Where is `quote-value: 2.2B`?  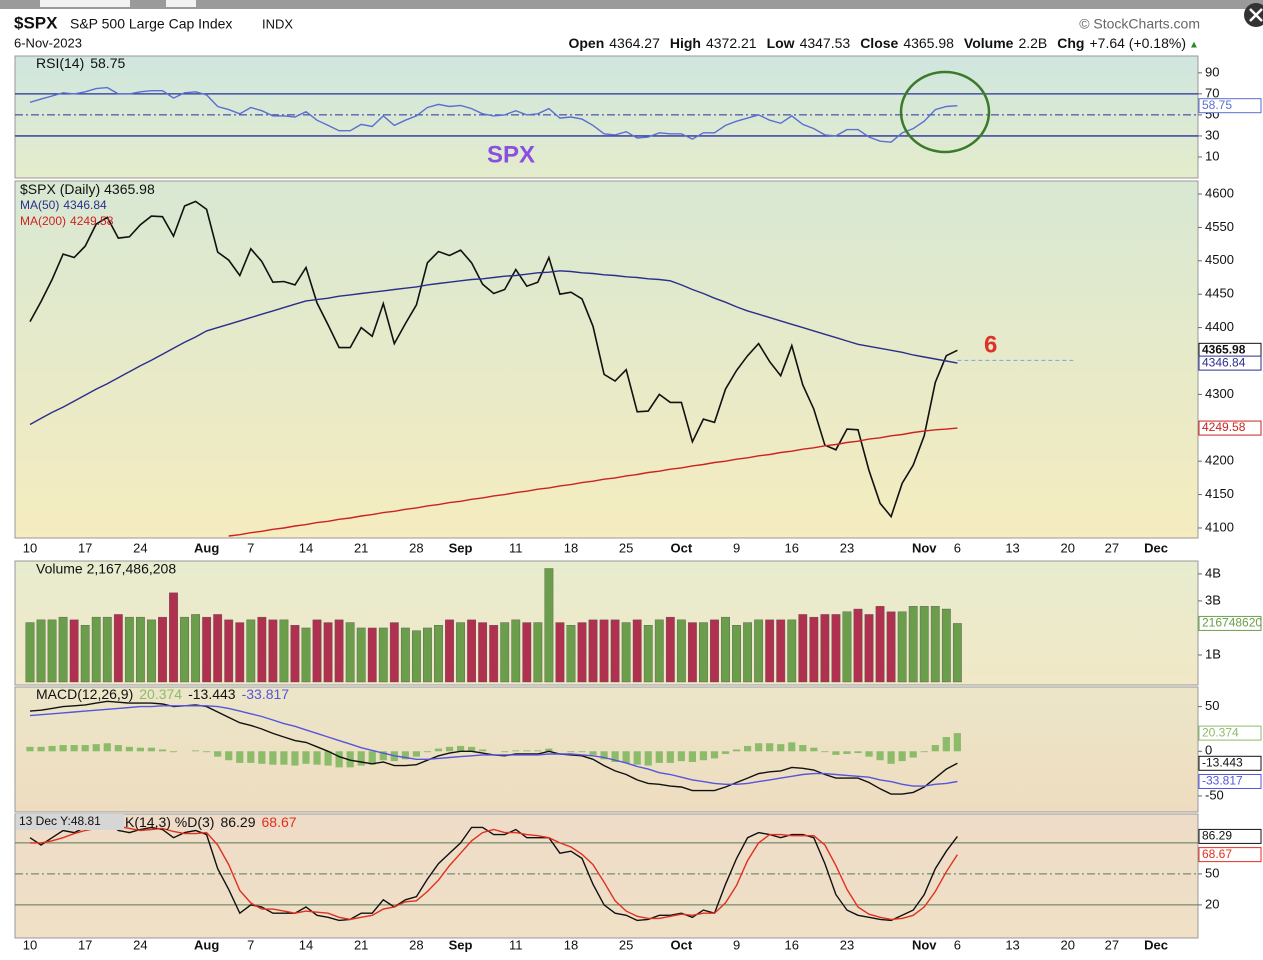
quote-value: 2.2B is located at coordinates (1032, 43).